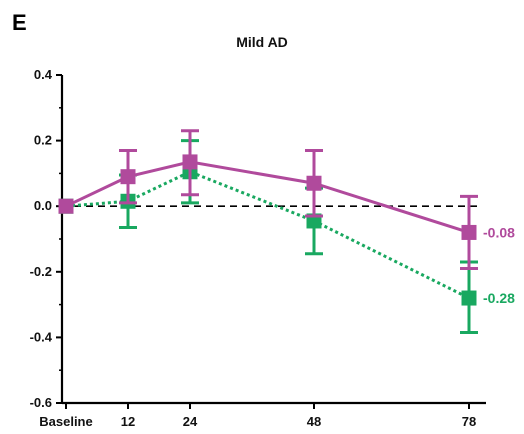 Image resolution: width=524 pixels, height=434 pixels. What do you see at coordinates (43, 205) in the screenshot?
I see `y-tick-label: 0.0` at bounding box center [43, 205].